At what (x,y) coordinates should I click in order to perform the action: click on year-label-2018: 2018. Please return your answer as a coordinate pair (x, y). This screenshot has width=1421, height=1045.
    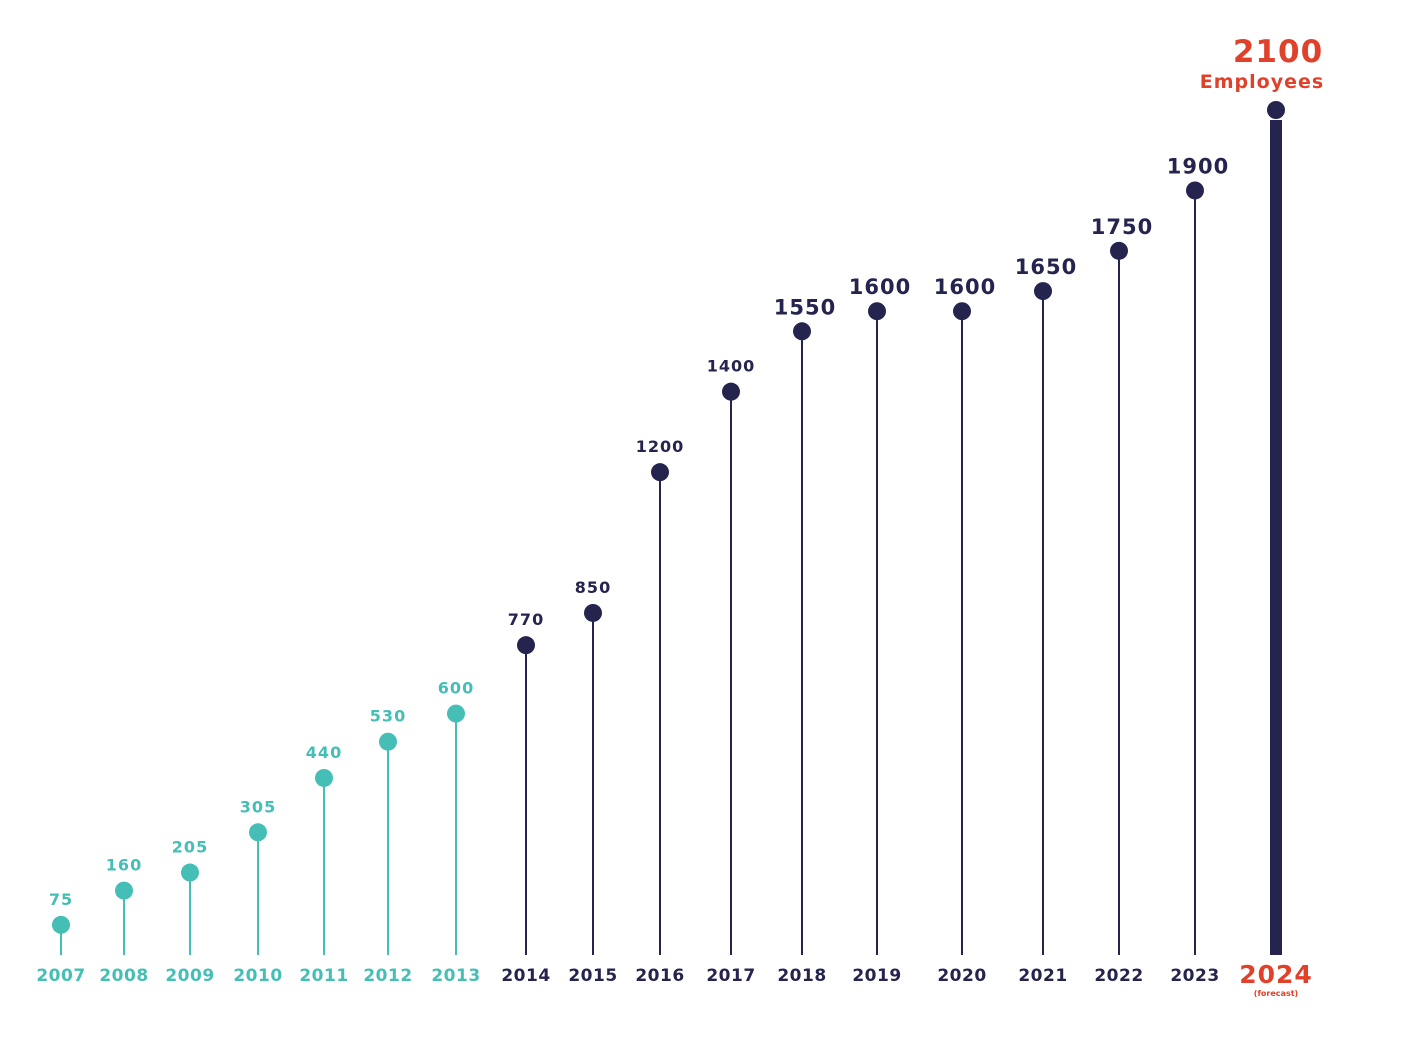
    Looking at the image, I should click on (801, 976).